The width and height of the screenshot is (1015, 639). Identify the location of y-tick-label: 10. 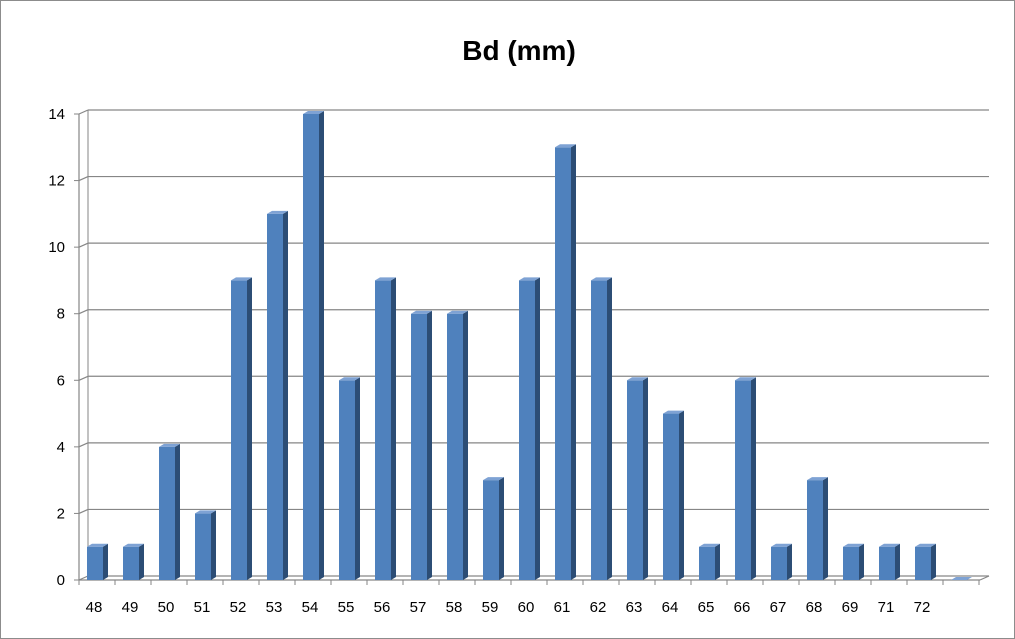
(56, 247).